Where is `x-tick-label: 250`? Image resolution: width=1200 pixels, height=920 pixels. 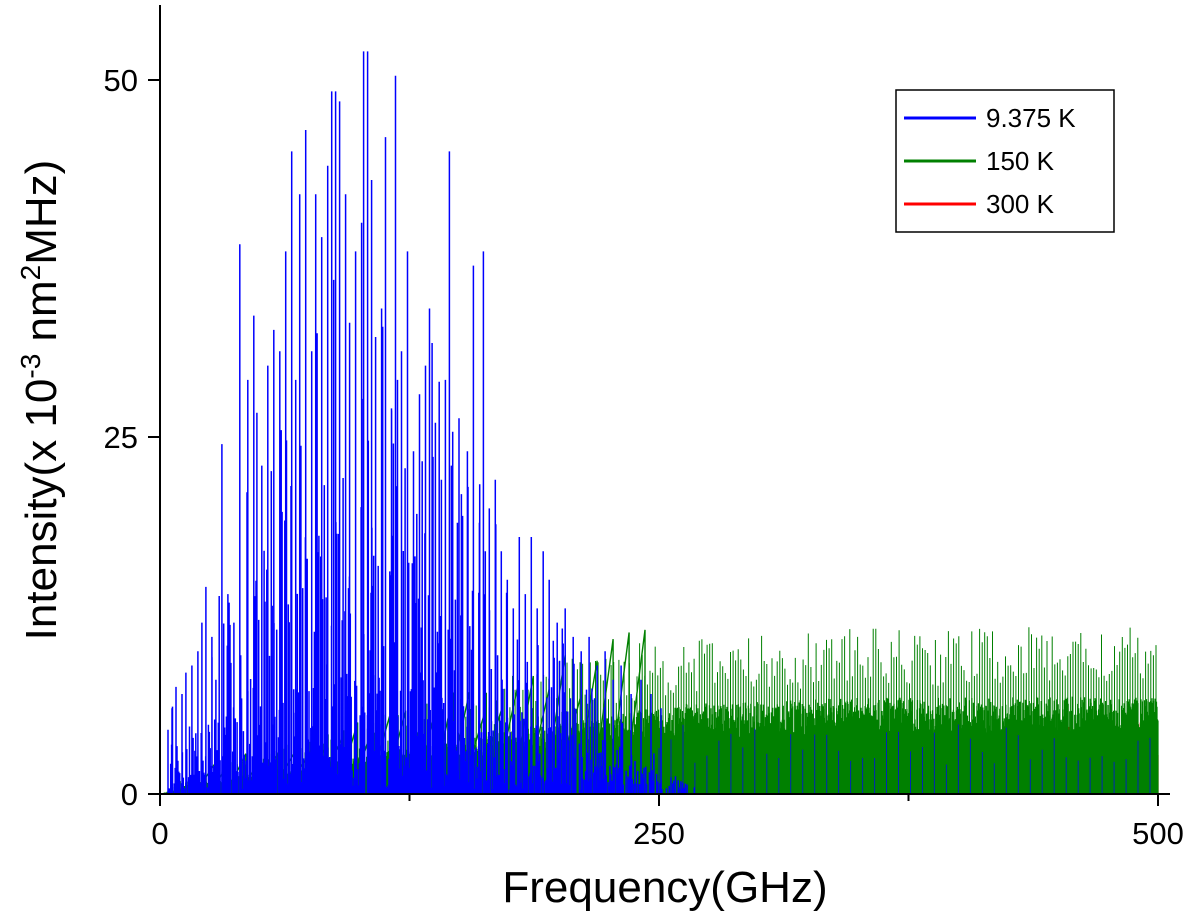 x-tick-label: 250 is located at coordinates (659, 833).